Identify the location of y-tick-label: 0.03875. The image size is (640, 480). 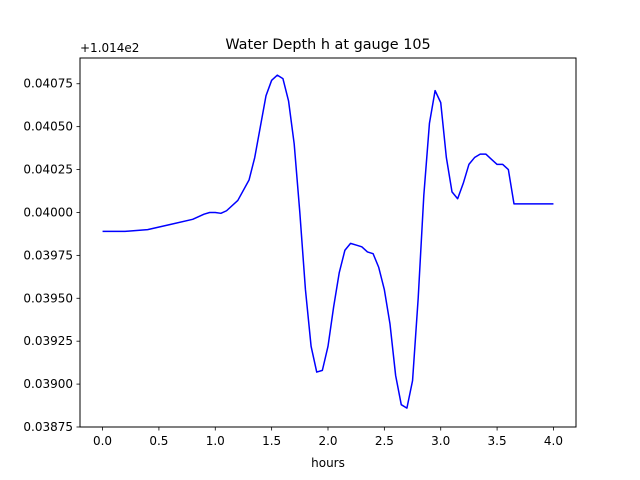
(48, 427).